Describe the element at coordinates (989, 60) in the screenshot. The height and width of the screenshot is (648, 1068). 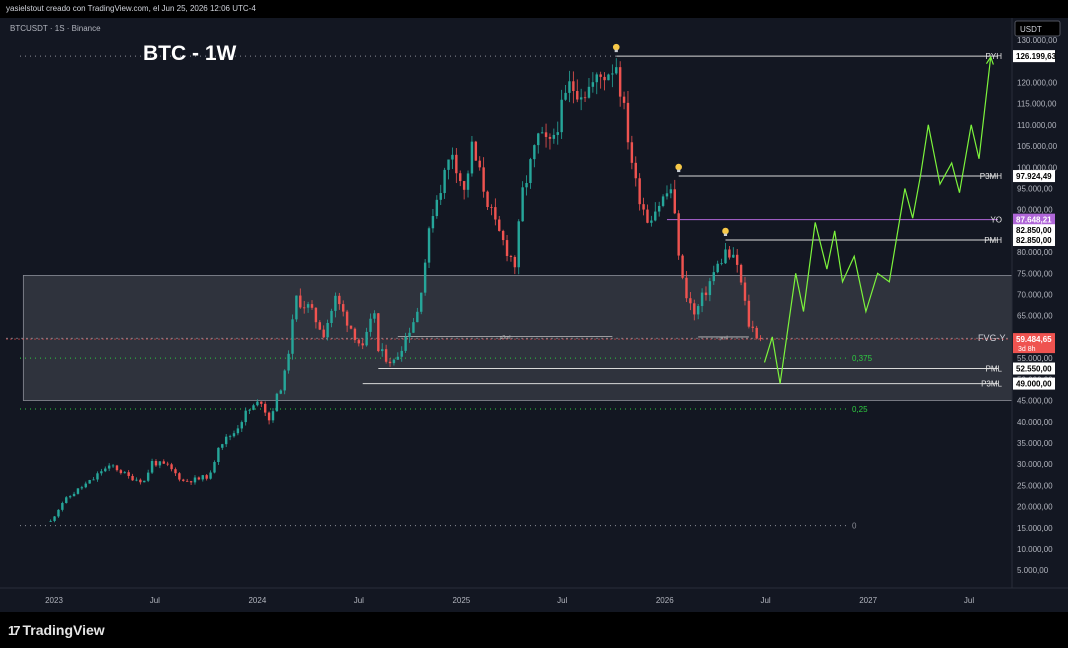
I see `projection-arrowhead` at that location.